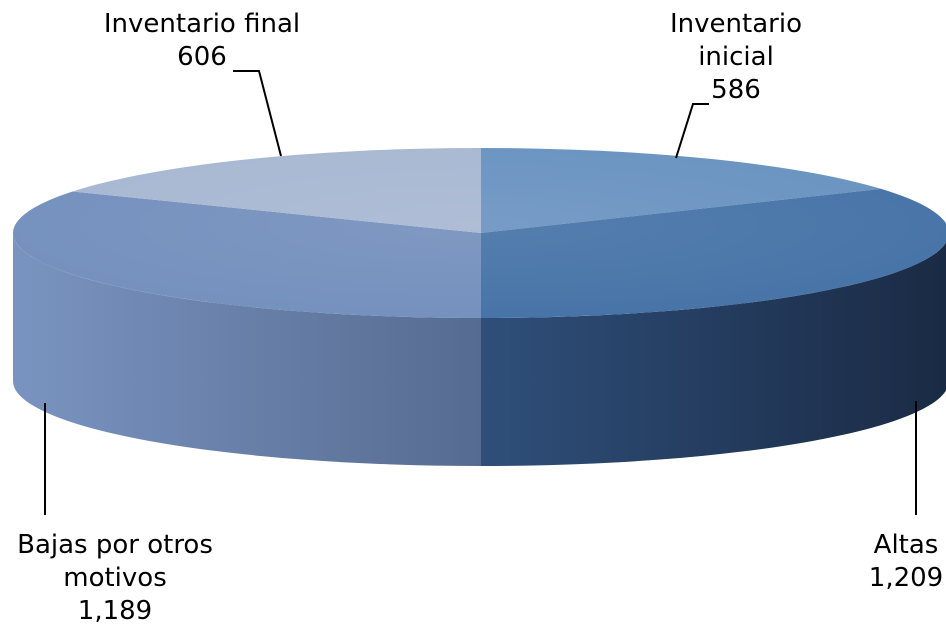  Describe the element at coordinates (115, 611) in the screenshot. I see `data-label-value: 1,189` at that location.